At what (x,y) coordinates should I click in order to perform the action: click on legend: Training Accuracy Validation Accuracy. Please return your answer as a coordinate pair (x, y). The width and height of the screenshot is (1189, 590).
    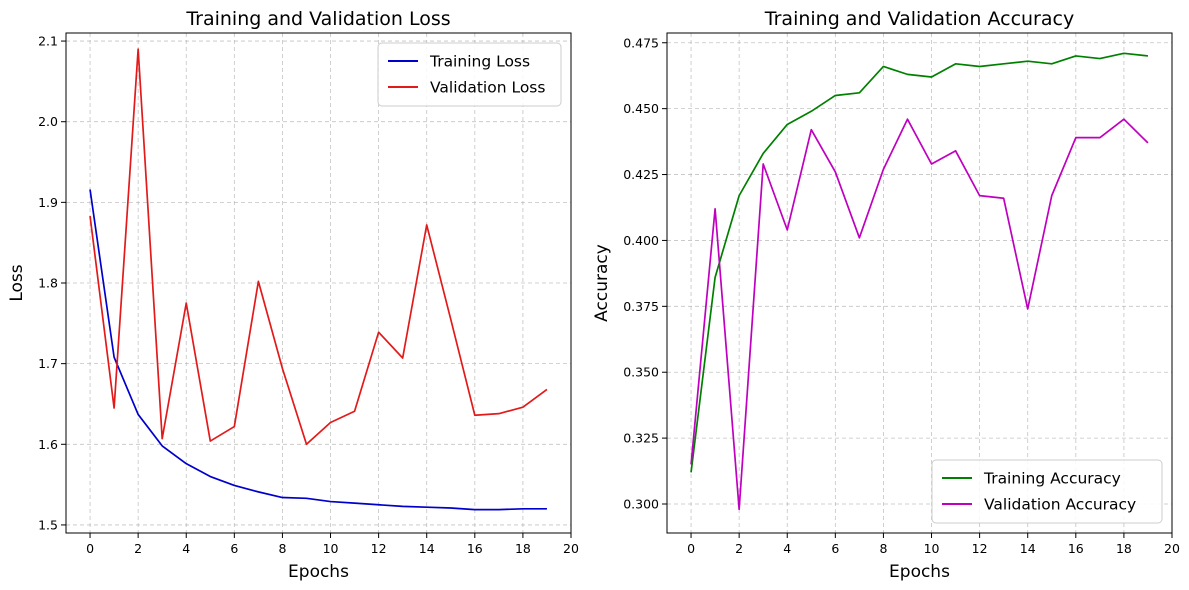
    Looking at the image, I should click on (1047, 491).